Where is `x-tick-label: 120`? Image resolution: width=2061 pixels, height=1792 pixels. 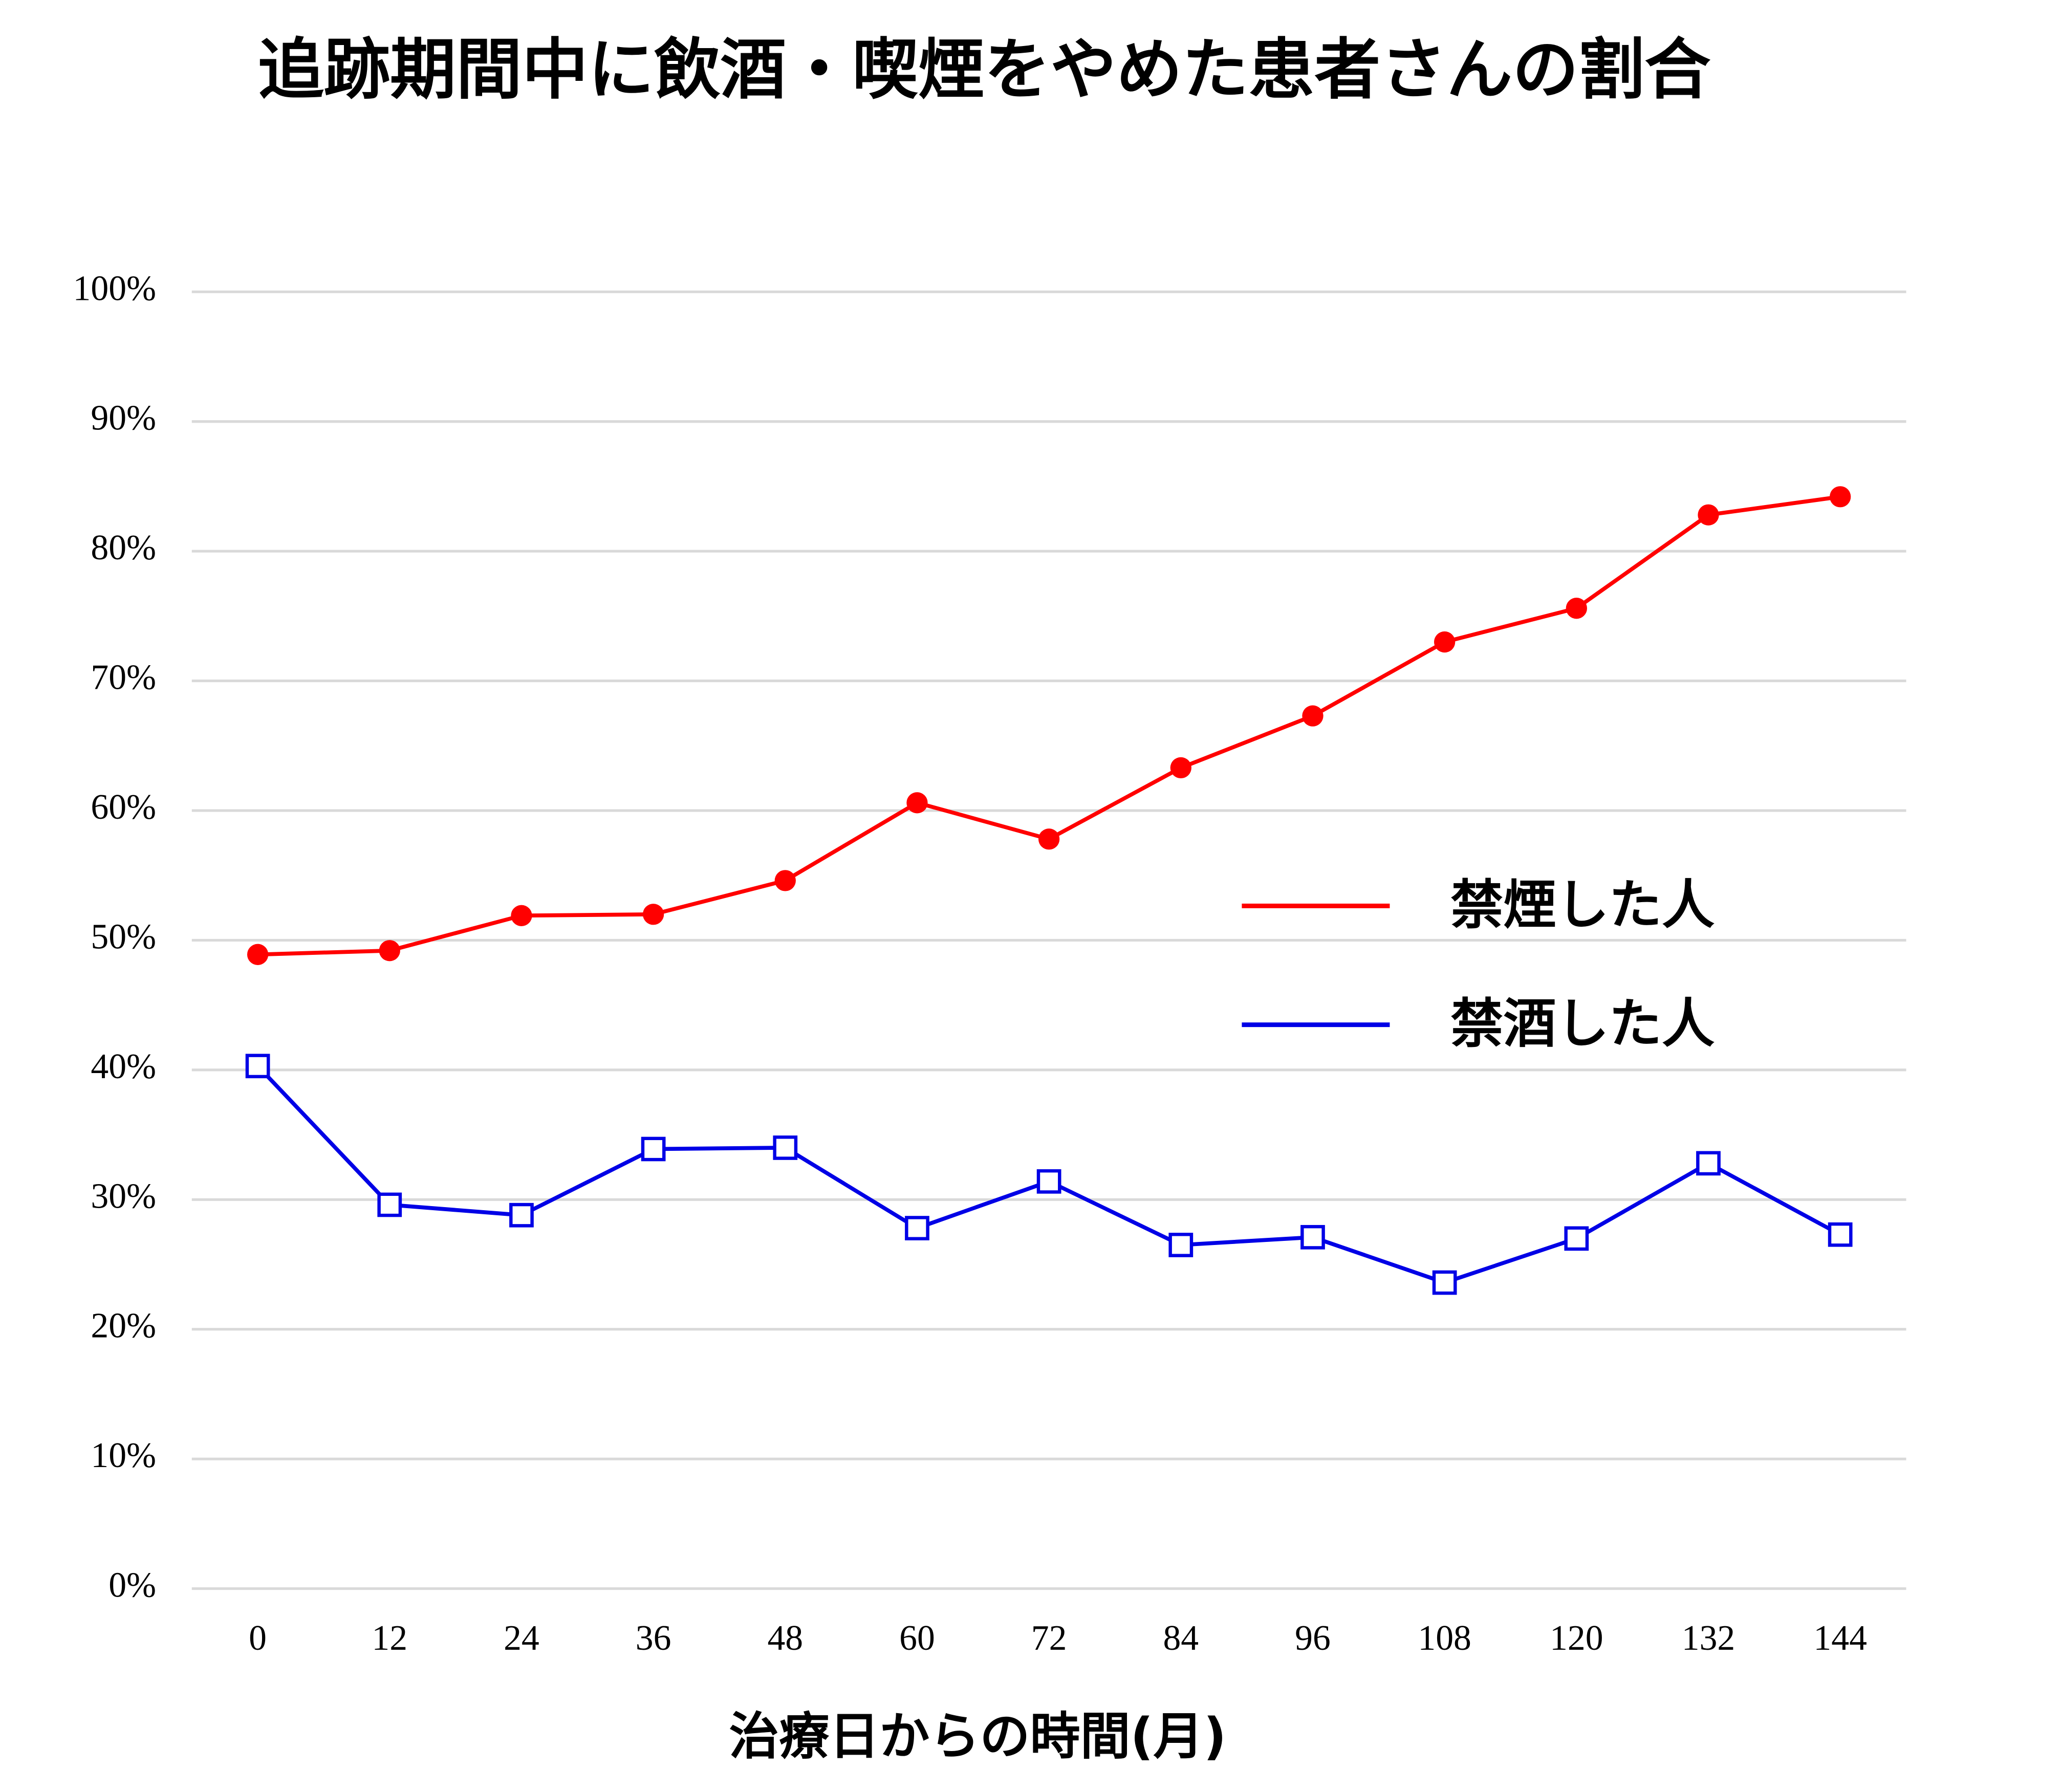 x-tick-label: 120 is located at coordinates (1577, 1638).